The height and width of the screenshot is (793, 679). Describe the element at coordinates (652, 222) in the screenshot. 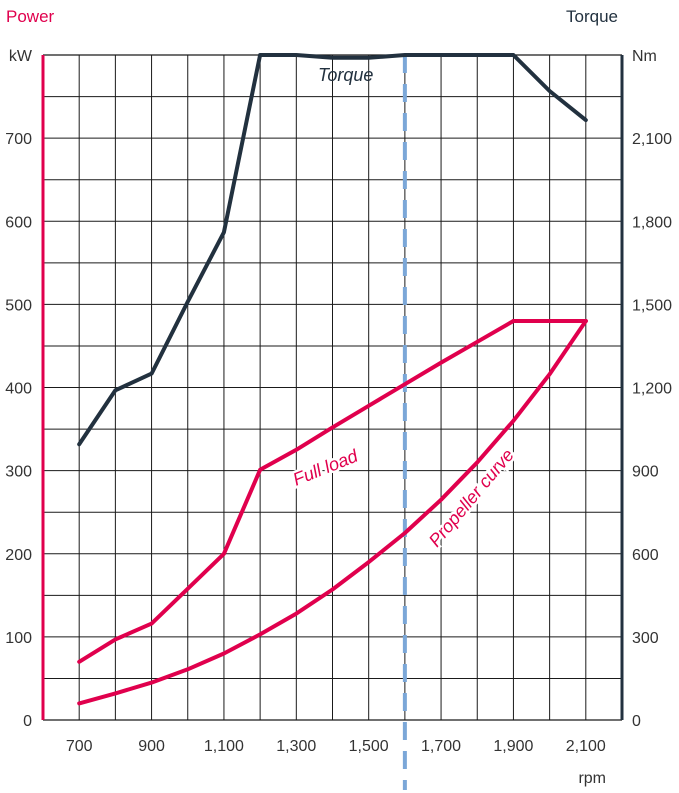

I see `right-tick-label: 1,800` at that location.